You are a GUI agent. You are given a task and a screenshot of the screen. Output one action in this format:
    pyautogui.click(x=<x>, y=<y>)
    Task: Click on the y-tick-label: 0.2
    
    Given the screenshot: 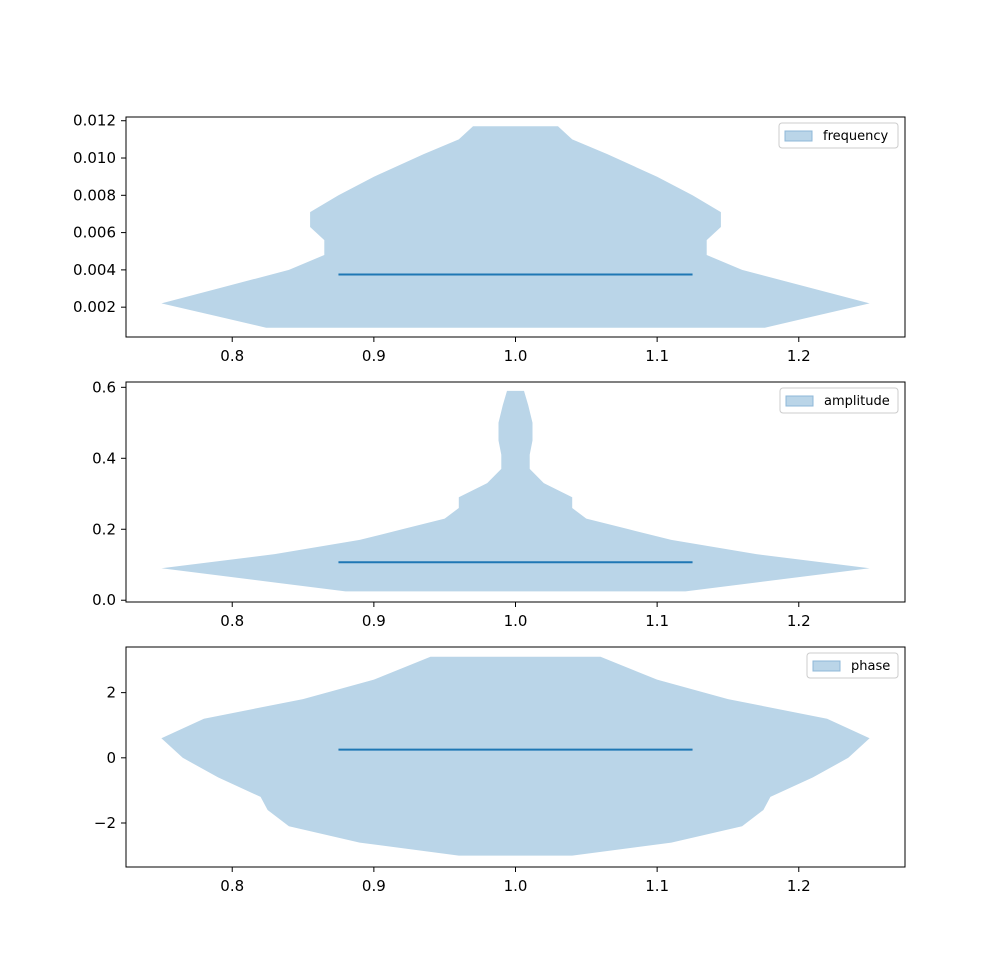 What is the action you would take?
    pyautogui.click(x=104, y=529)
    